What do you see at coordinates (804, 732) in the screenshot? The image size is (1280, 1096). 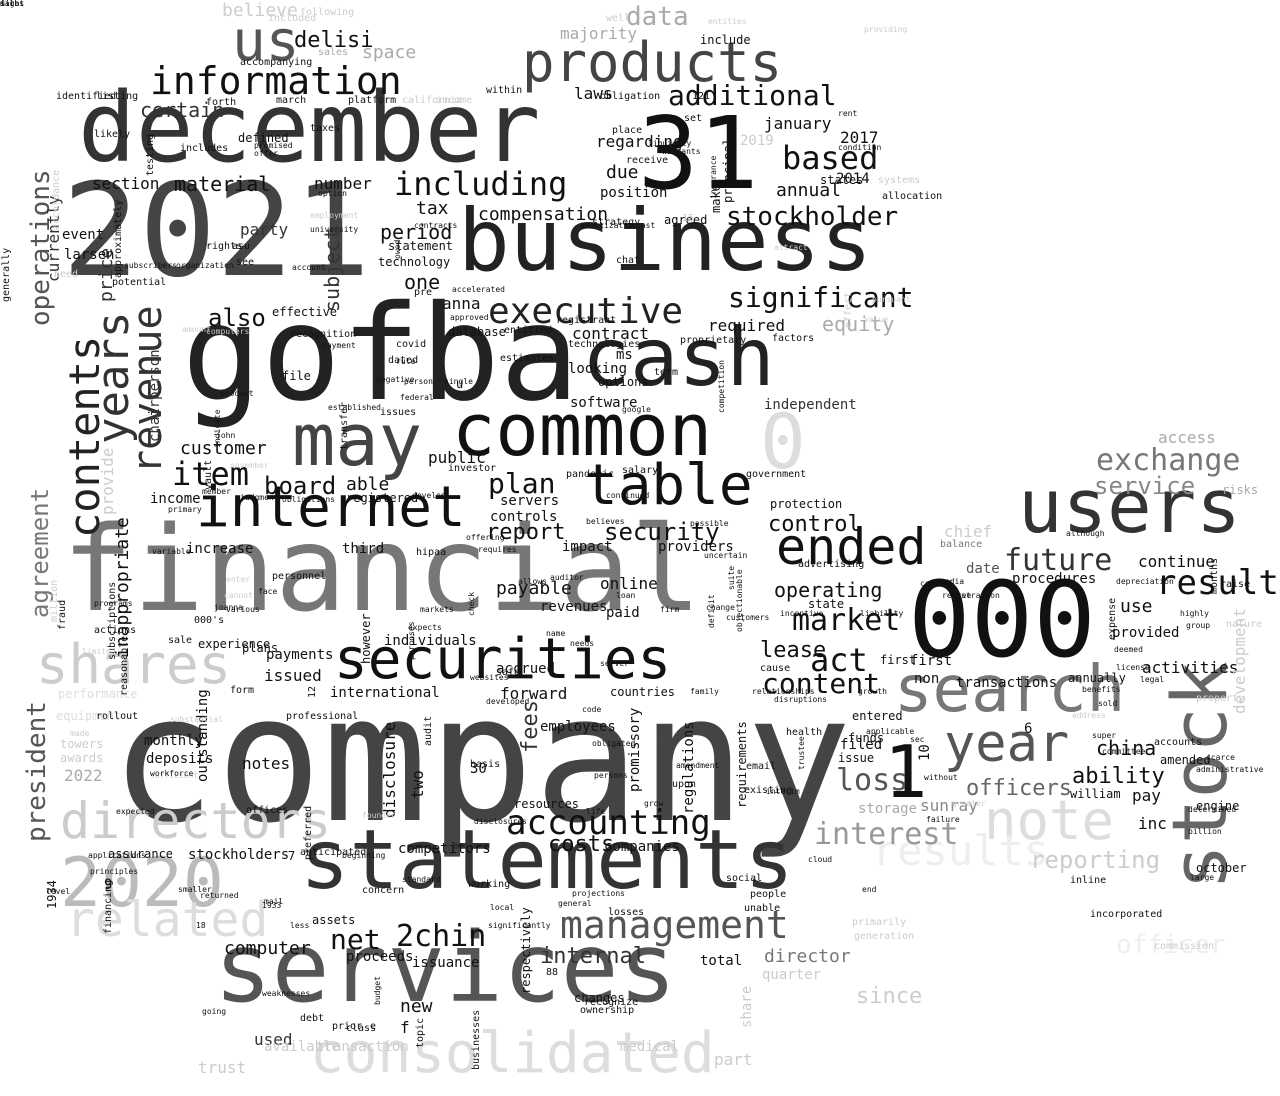 I see `cloud-word: health` at bounding box center [804, 732].